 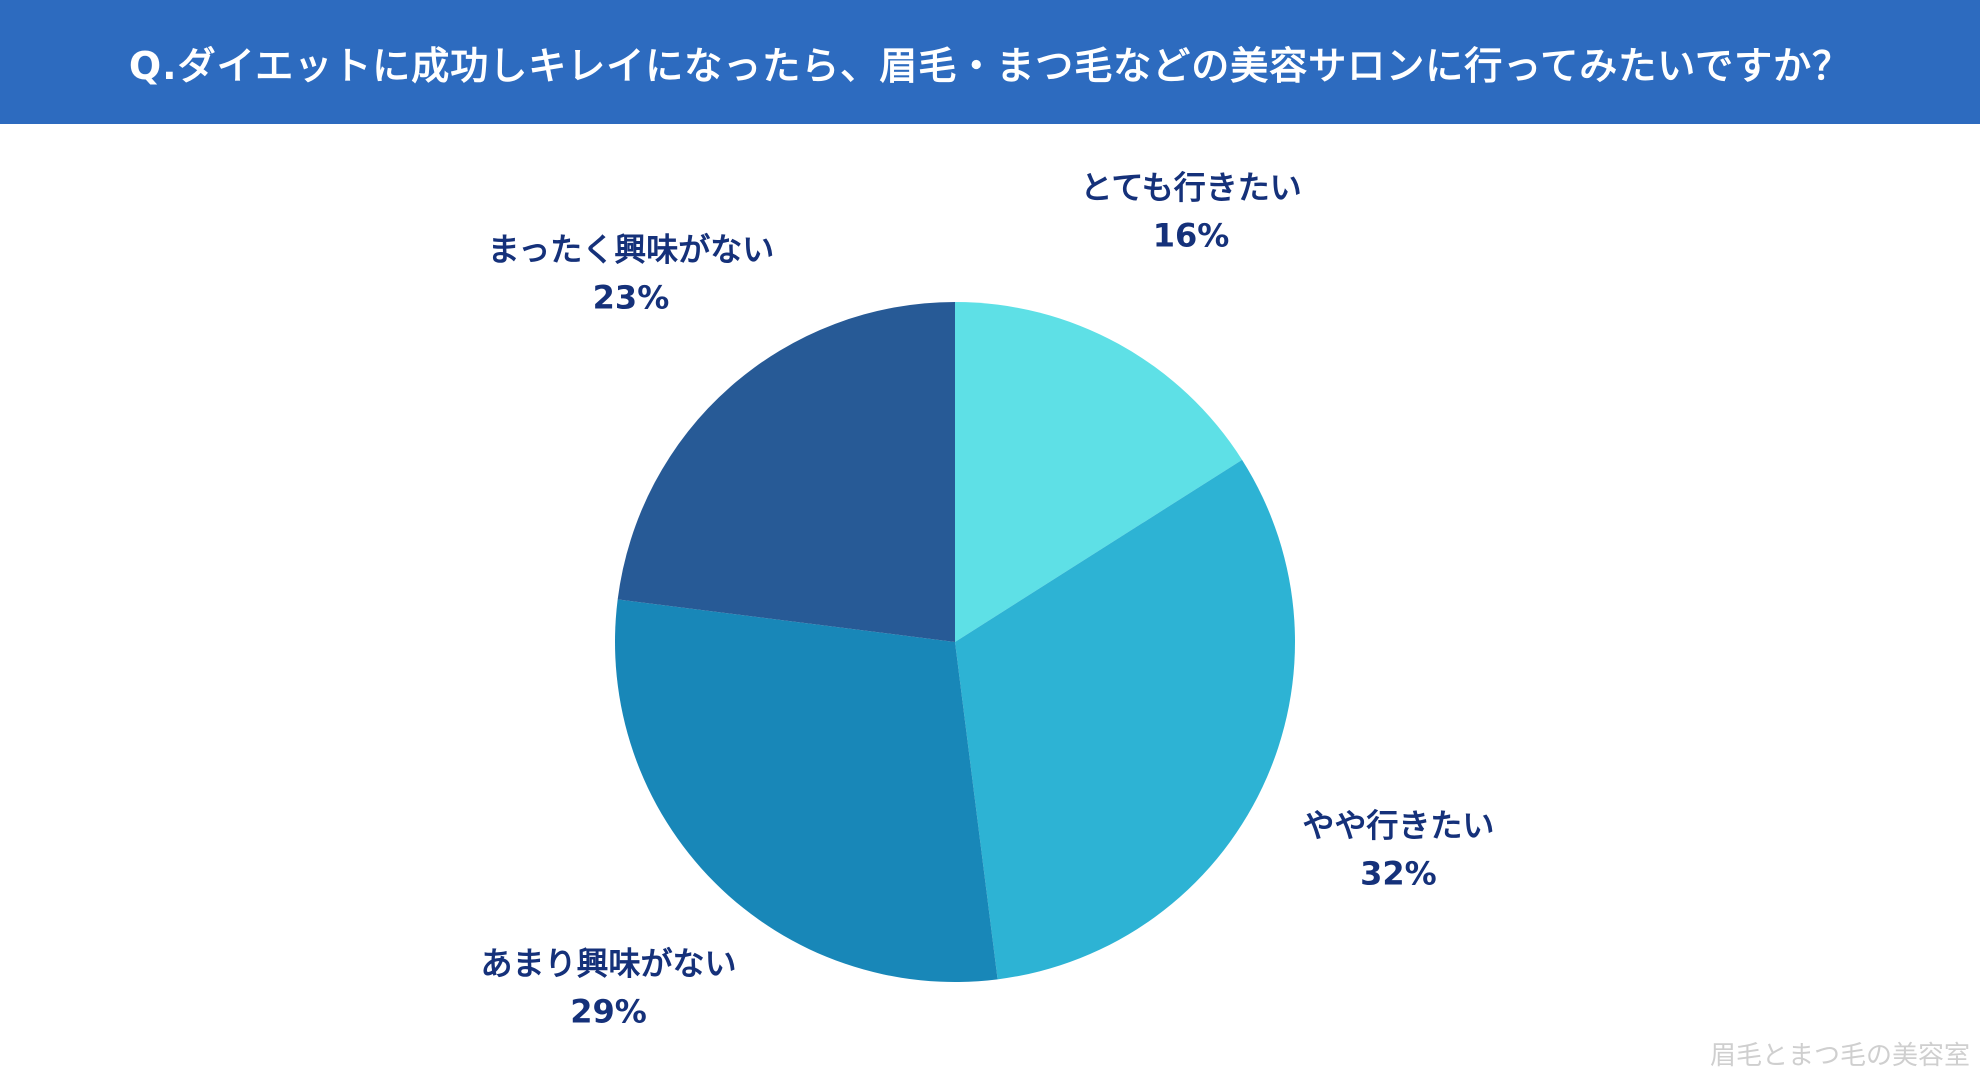 I want to click on watermark: 眉毛とまつ毛の美容室, so click(x=1839, y=1056).